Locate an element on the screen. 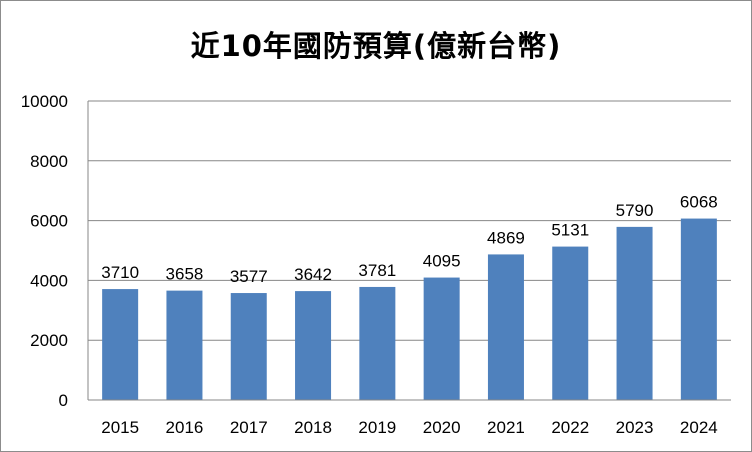  x-tick-label: 2024 is located at coordinates (699, 427).